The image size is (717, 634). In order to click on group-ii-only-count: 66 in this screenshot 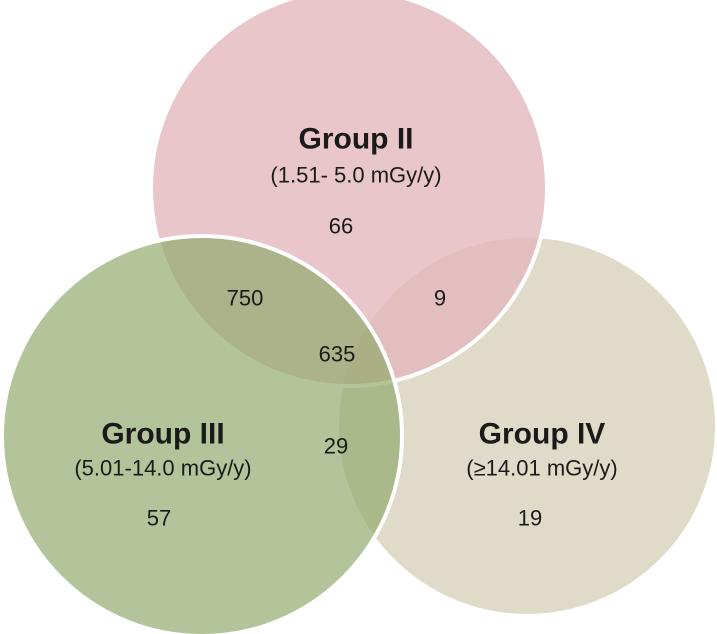, I will do `click(341, 226)`.